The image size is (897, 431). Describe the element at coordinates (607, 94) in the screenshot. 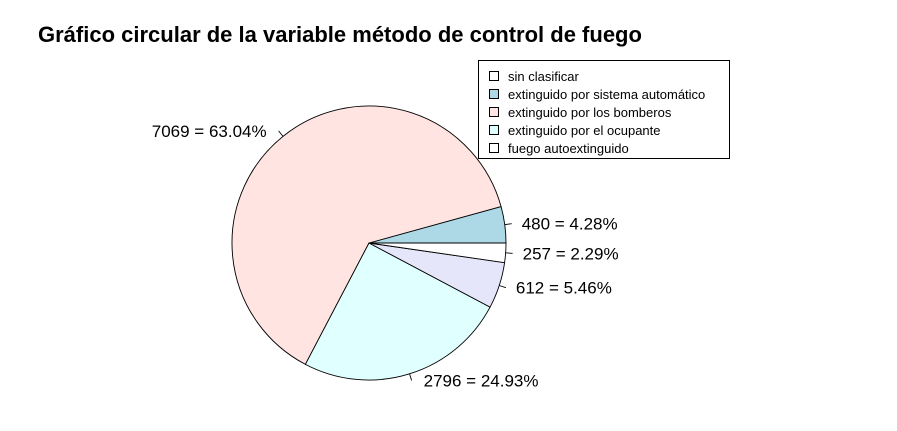

I see `legend-label: extinguido por sistema automático` at that location.